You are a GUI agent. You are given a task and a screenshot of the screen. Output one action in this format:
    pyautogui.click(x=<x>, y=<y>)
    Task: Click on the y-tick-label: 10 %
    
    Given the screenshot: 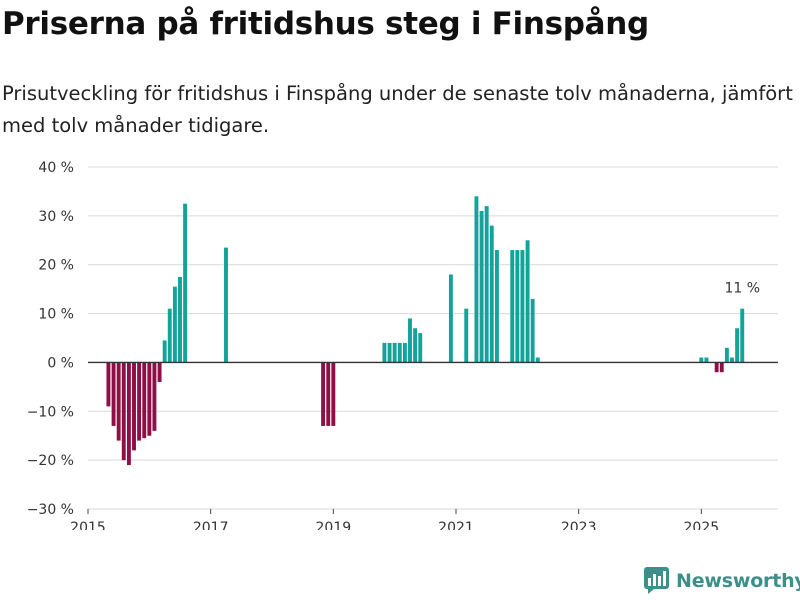 What is the action you would take?
    pyautogui.click(x=56, y=315)
    